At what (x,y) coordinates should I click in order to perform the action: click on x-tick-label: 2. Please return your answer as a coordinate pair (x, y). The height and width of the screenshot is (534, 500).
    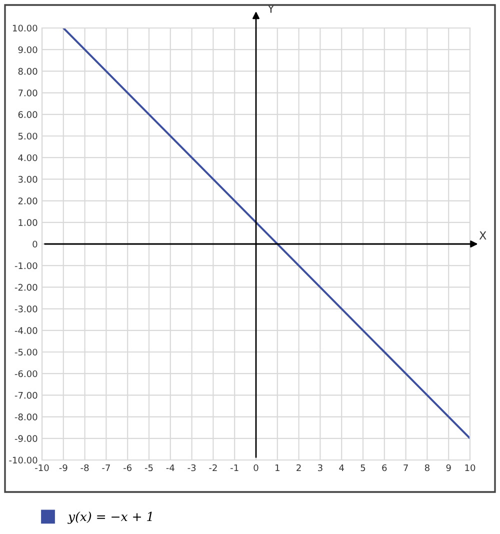
    Looking at the image, I should click on (298, 468).